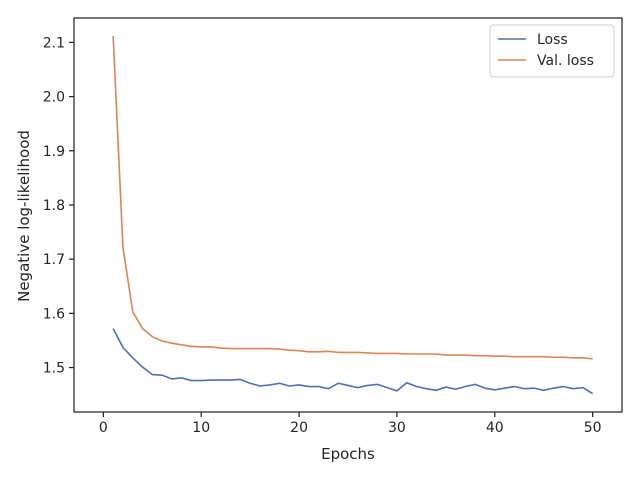  What do you see at coordinates (103, 428) in the screenshot?
I see `x-tick-label: 0` at bounding box center [103, 428].